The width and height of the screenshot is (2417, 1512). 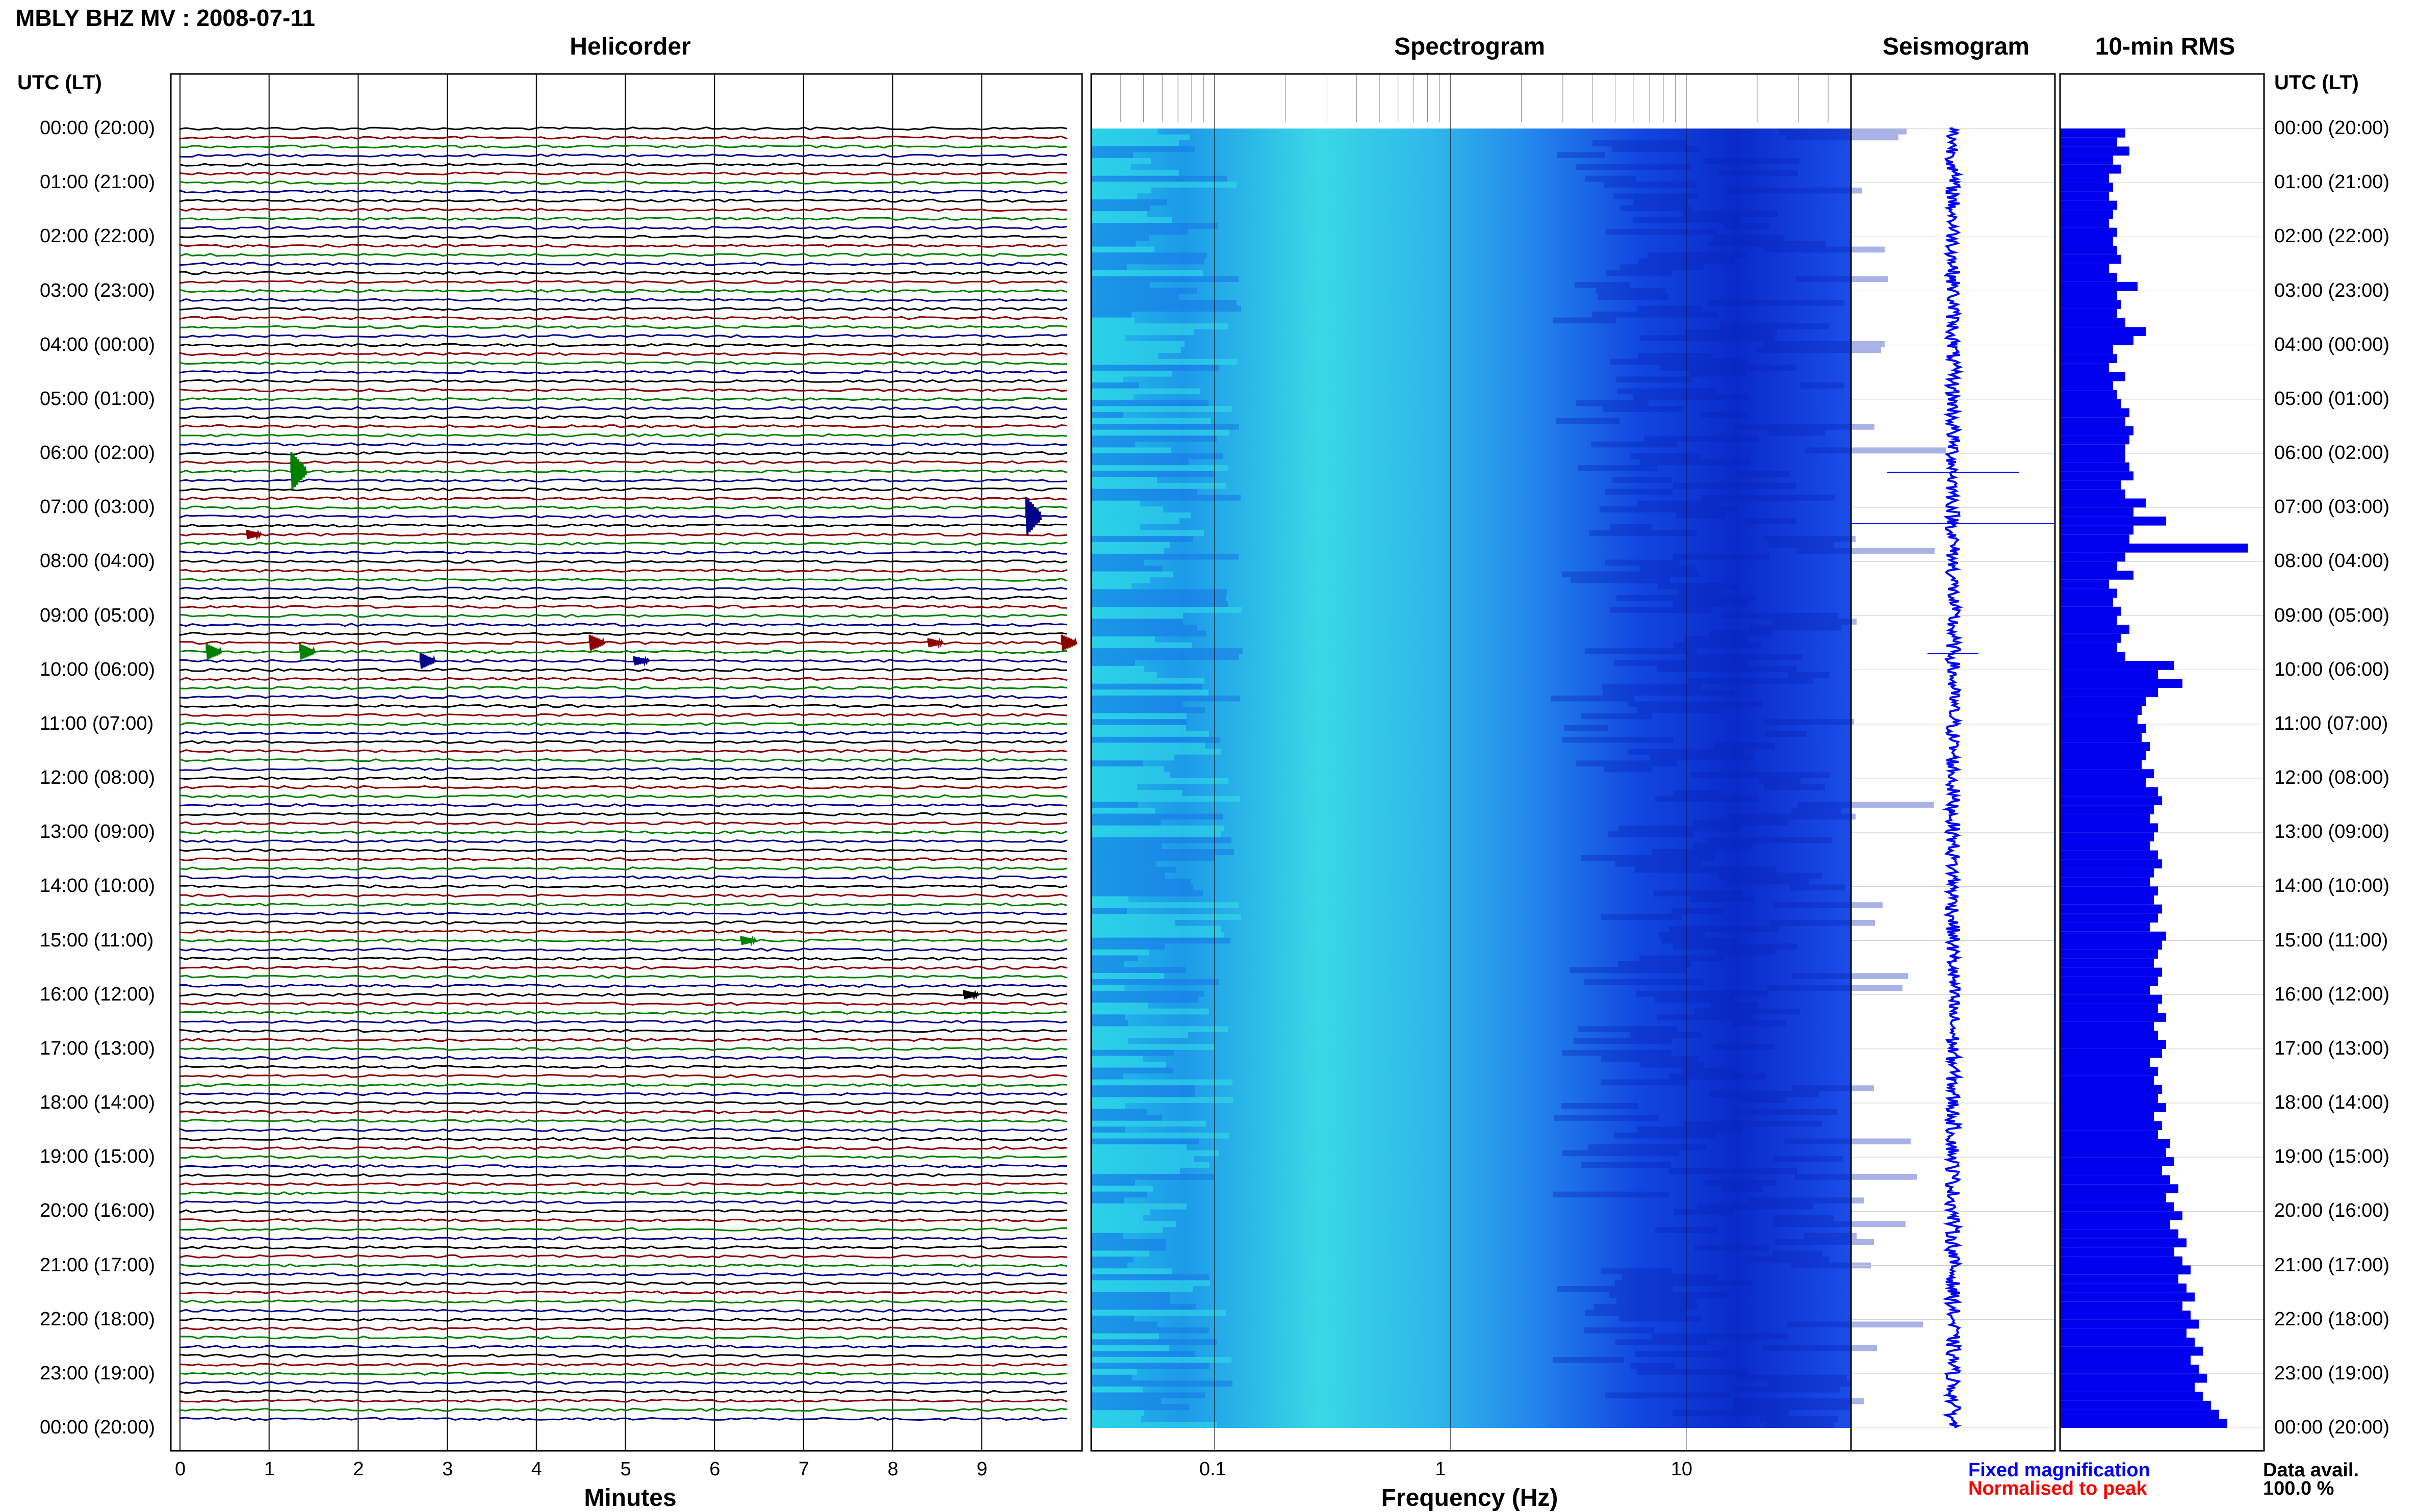 What do you see at coordinates (2332, 453) in the screenshot?
I see `hour-label-right: 06:00 (02:00)` at bounding box center [2332, 453].